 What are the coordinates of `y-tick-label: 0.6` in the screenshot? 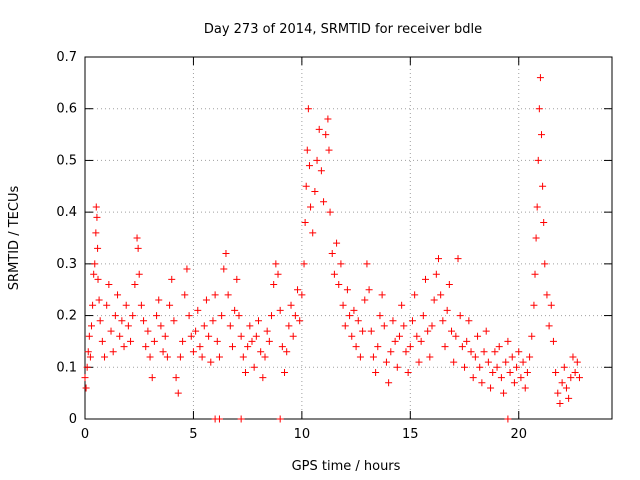 It's located at (66, 109).